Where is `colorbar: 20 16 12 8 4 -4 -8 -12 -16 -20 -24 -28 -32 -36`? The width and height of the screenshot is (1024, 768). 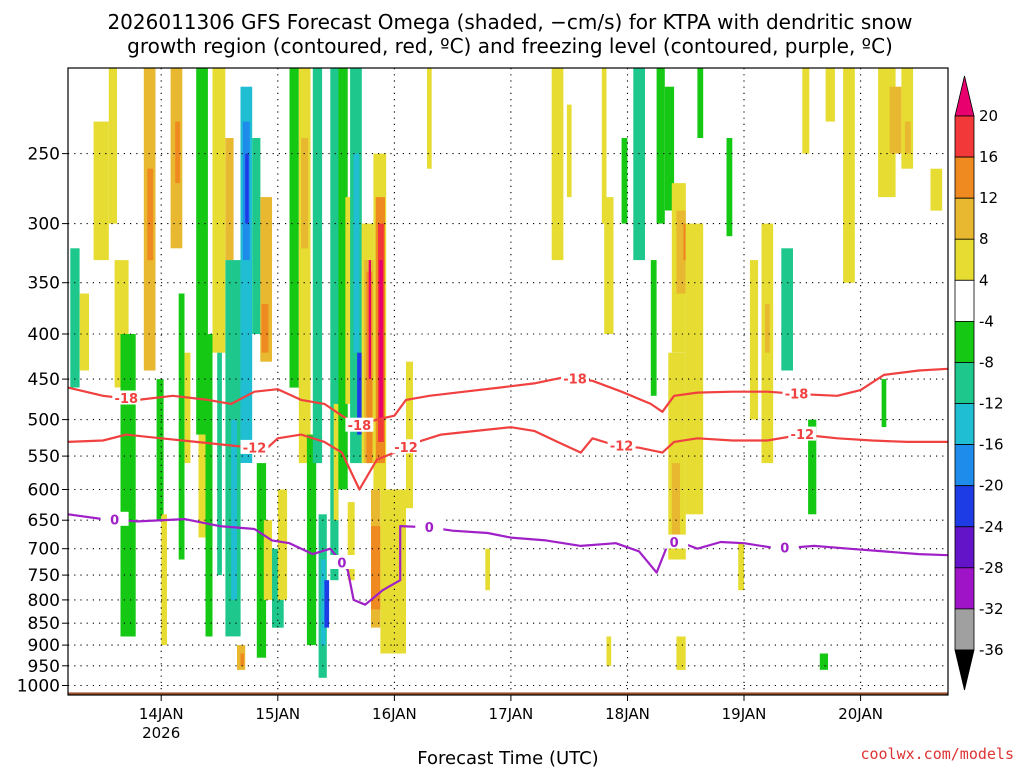
colorbar: 20 16 12 8 4 -4 -8 -12 -16 -20 -24 -28 -32 -36 is located at coordinates (979, 383).